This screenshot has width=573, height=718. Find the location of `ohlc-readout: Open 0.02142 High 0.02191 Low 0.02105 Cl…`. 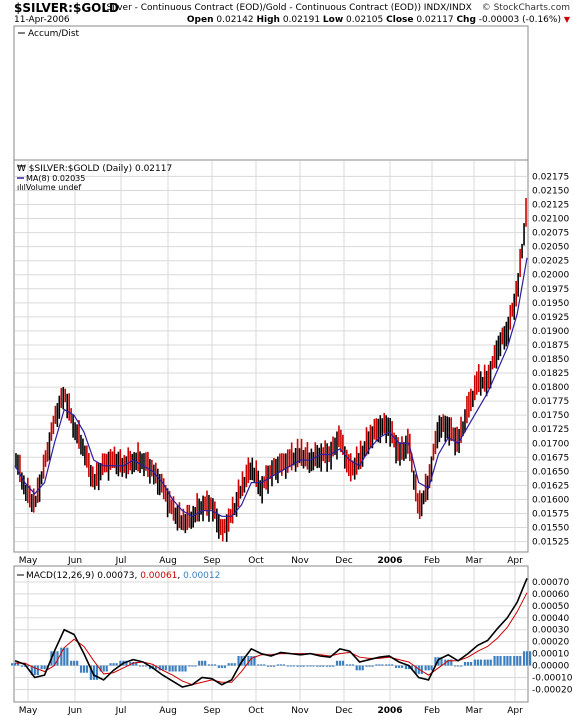

ohlc-readout: Open 0.02142 High 0.02191 Low 0.02105 Cl… is located at coordinates (378, 20).